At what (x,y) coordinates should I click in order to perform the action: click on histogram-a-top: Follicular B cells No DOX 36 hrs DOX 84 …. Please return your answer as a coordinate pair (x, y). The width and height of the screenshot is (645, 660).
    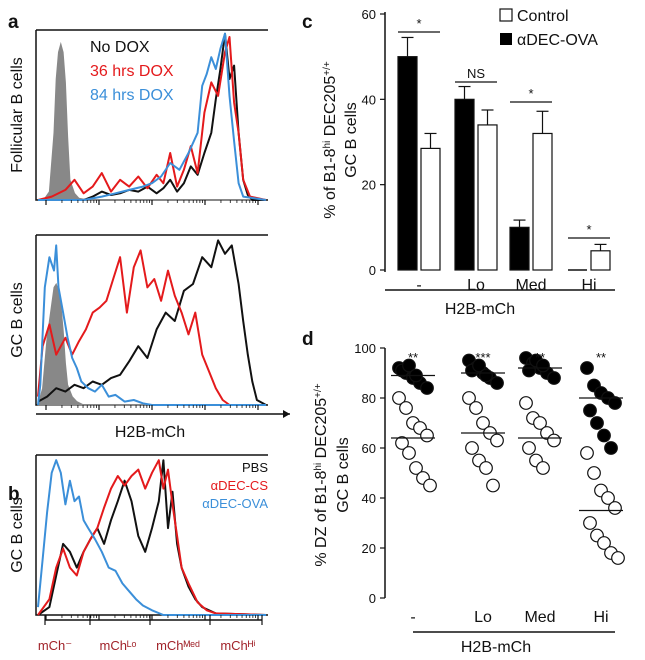
    Looking at the image, I should click on (138, 117).